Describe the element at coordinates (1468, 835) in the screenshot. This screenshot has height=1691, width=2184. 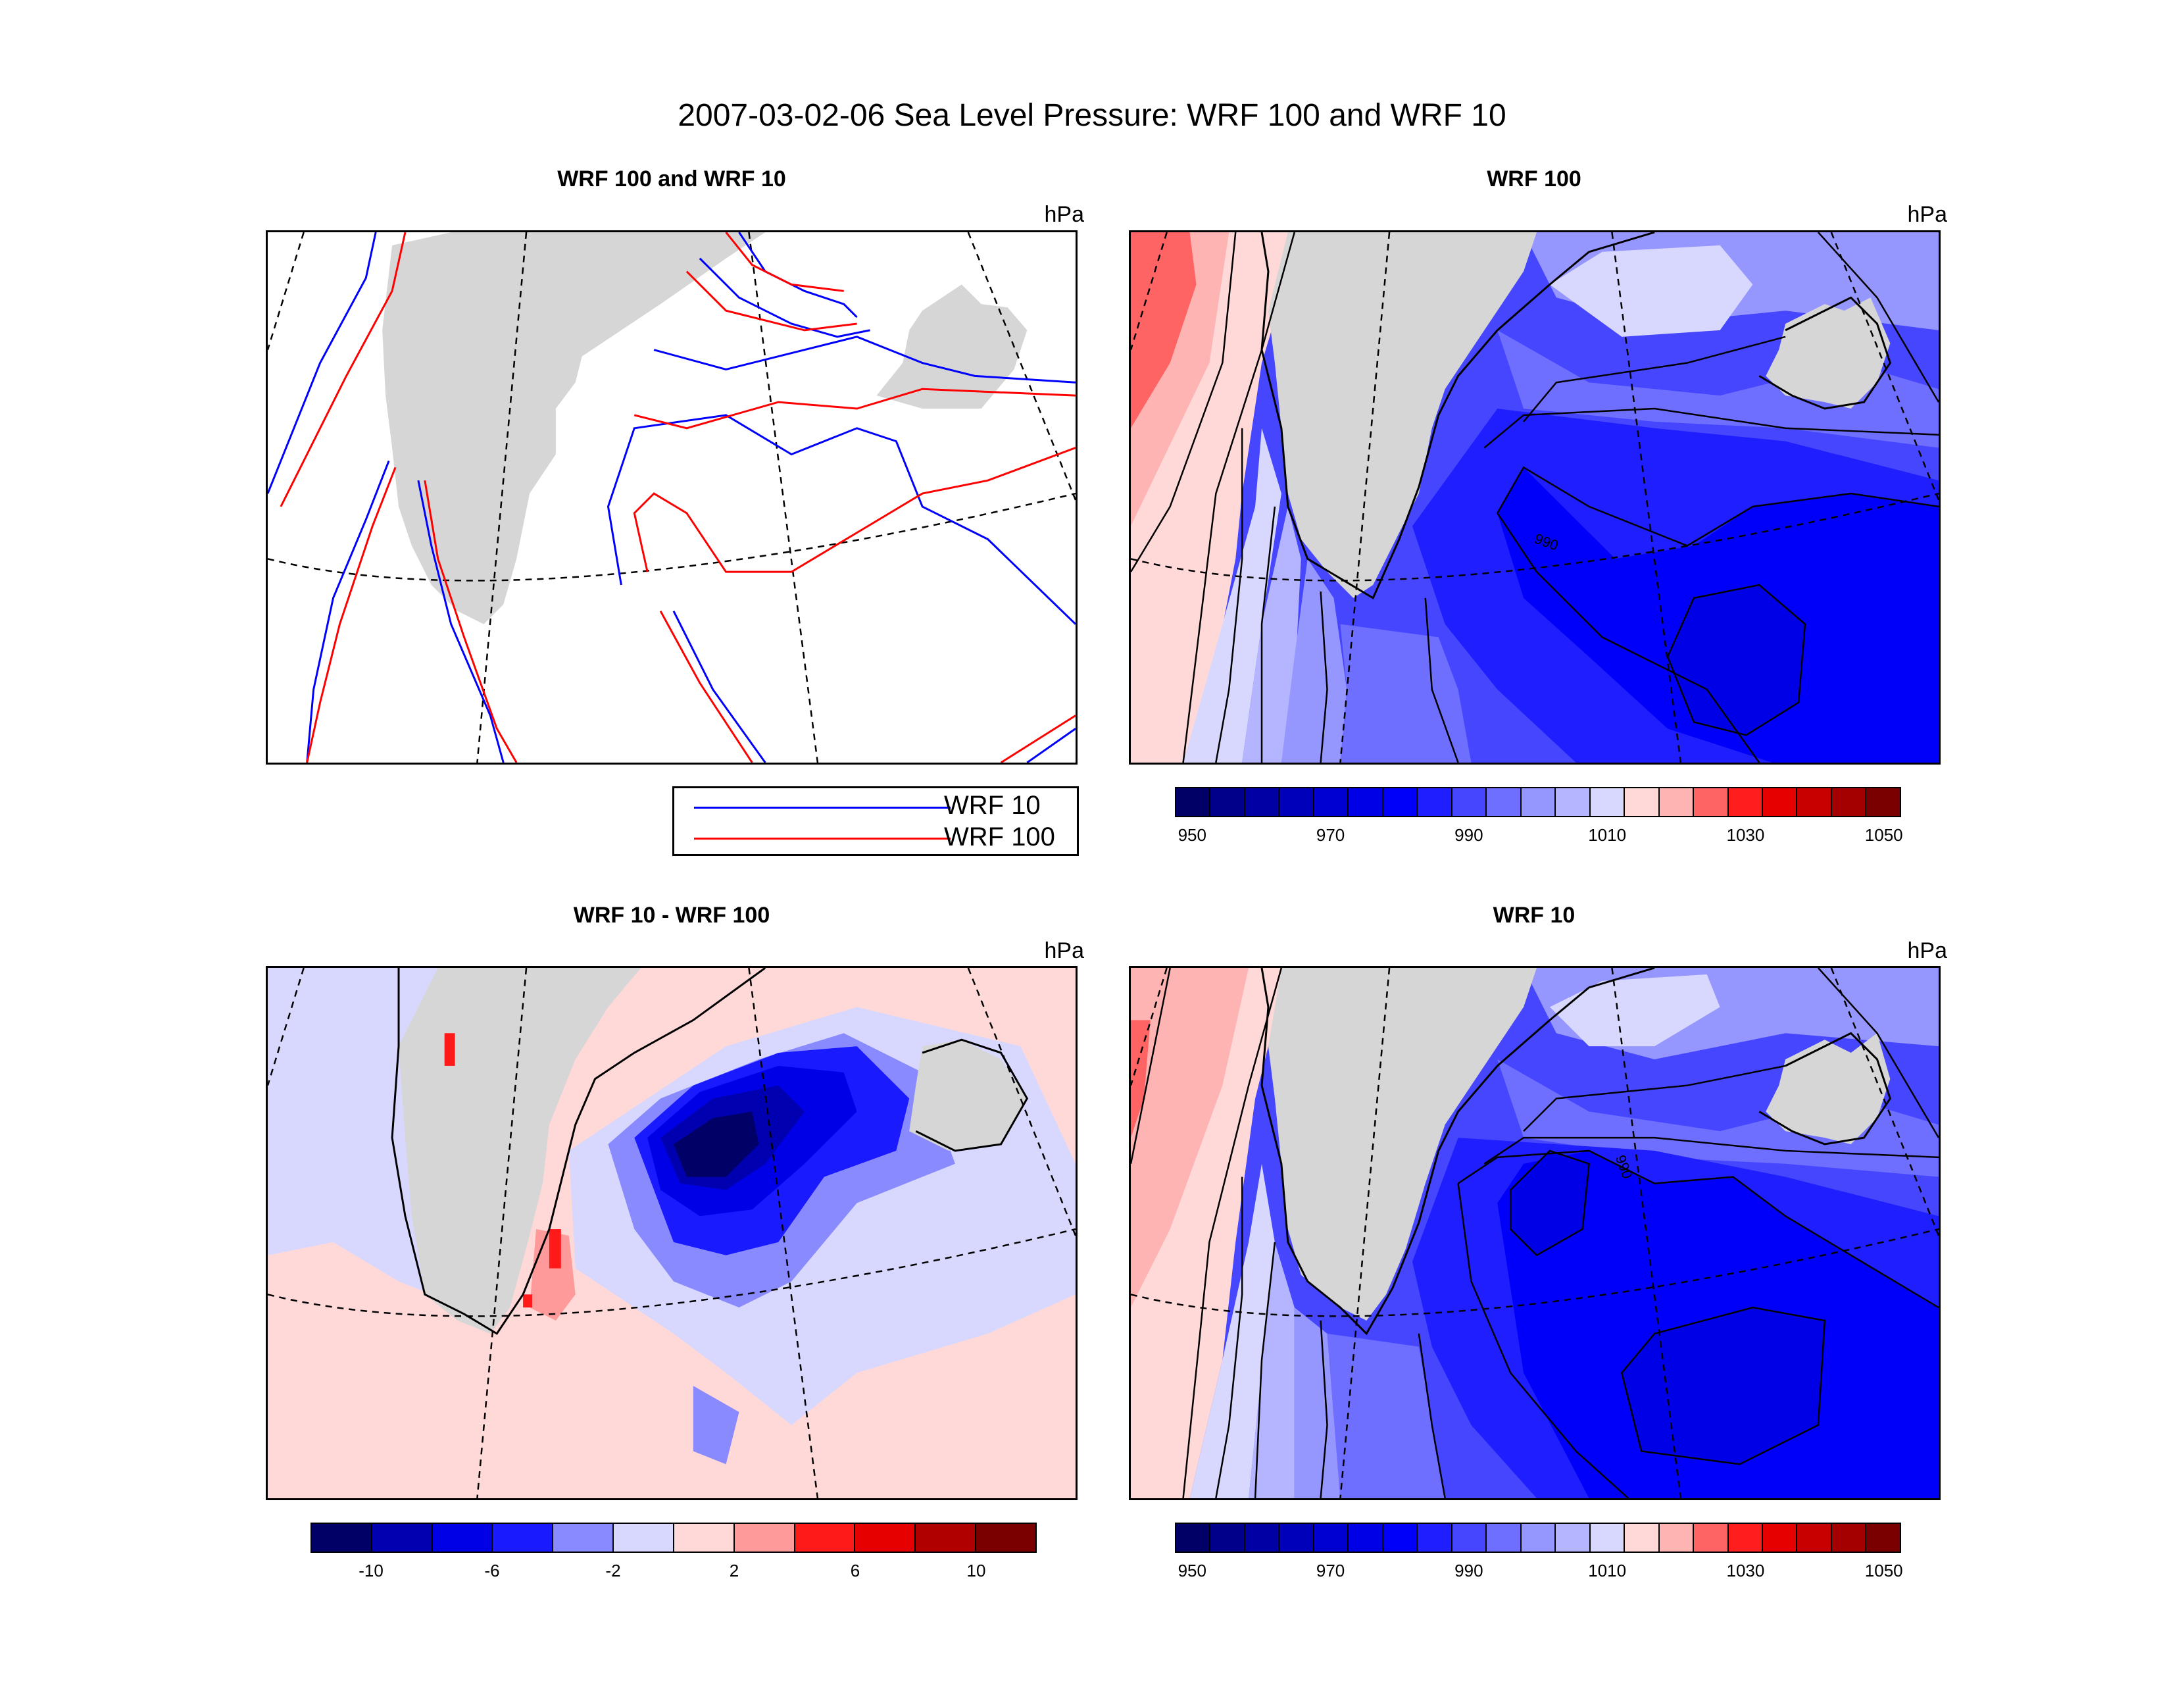
I see `pressure-colorbar-tick-label: 990` at that location.